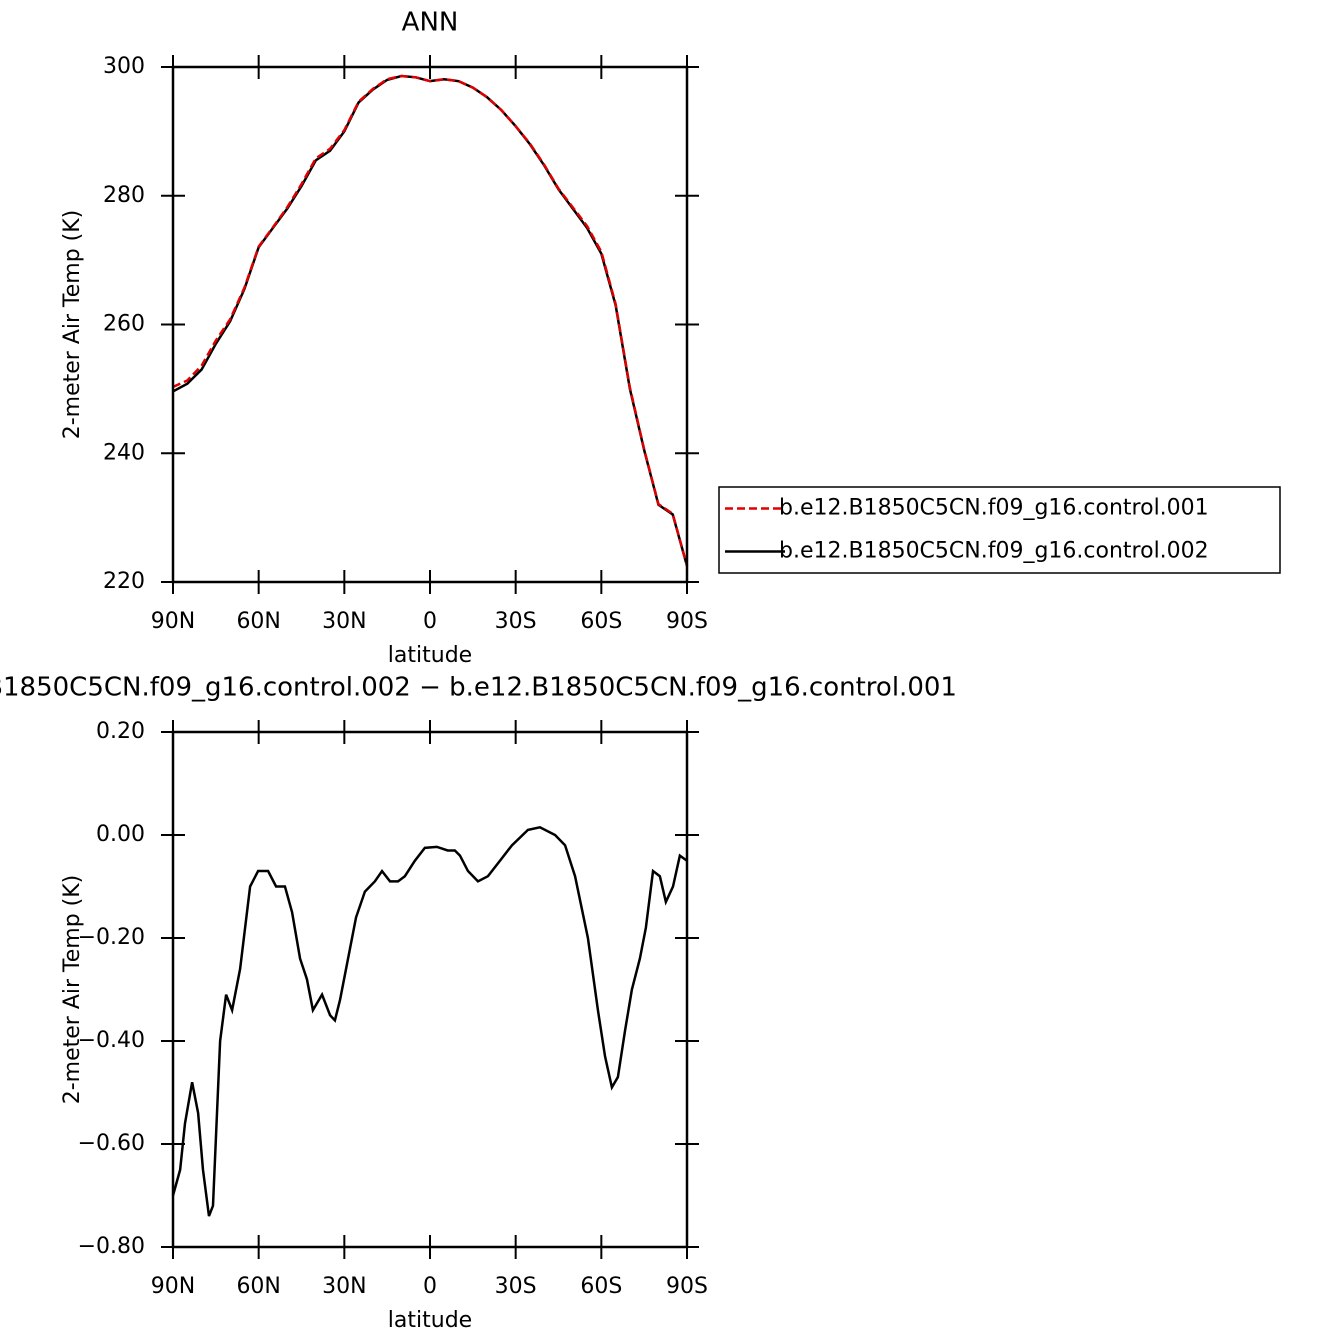 Image resolution: width=1341 pixels, height=1341 pixels. Describe the element at coordinates (111, 937) in the screenshot. I see `y-tick-label: −0.20` at that location.